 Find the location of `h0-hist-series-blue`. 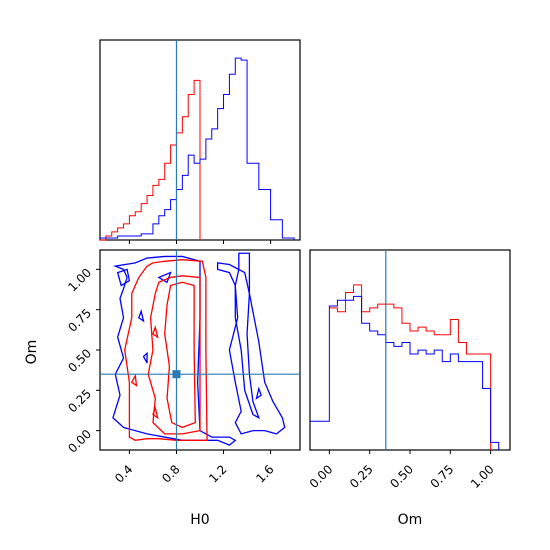

h0-hist-series-blue is located at coordinates (197, 148).